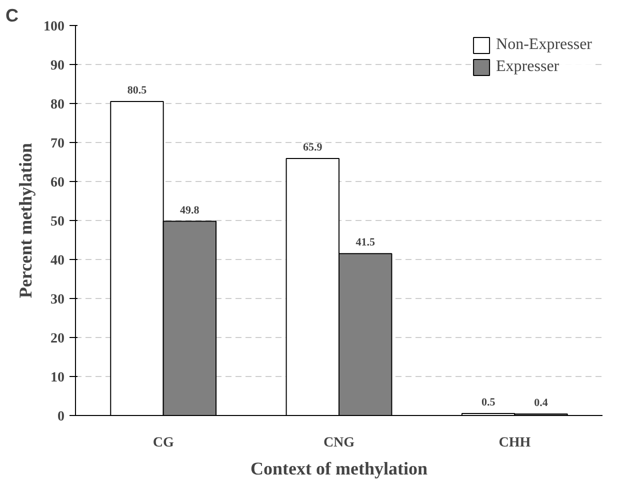 Image resolution: width=642 pixels, height=481 pixels. I want to click on y-tick-label: 70, so click(57, 144).